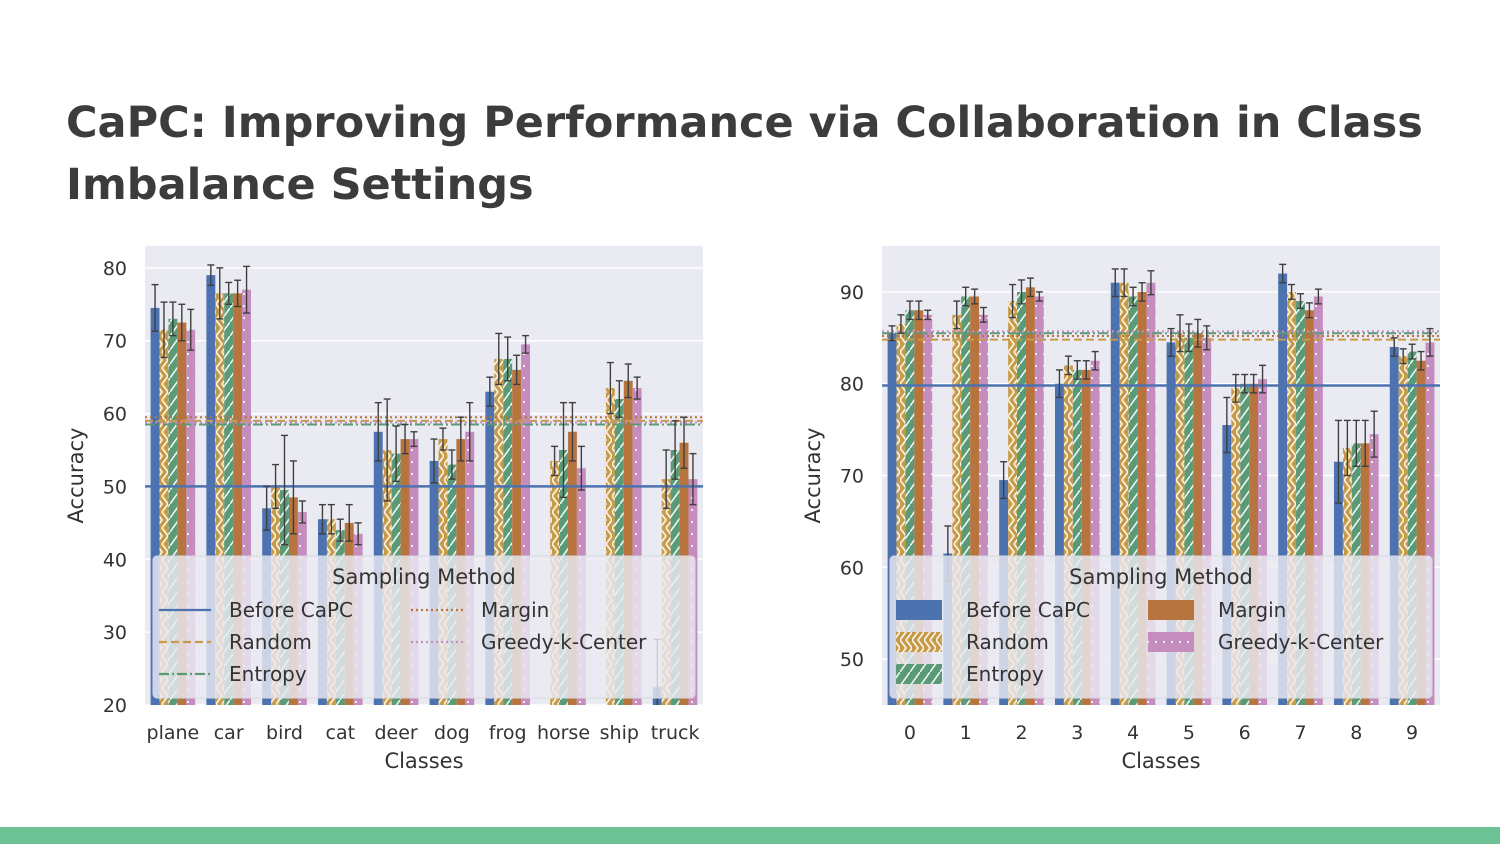 This screenshot has height=844, width=1500. I want to click on bar-margin-ship, so click(628, 542).